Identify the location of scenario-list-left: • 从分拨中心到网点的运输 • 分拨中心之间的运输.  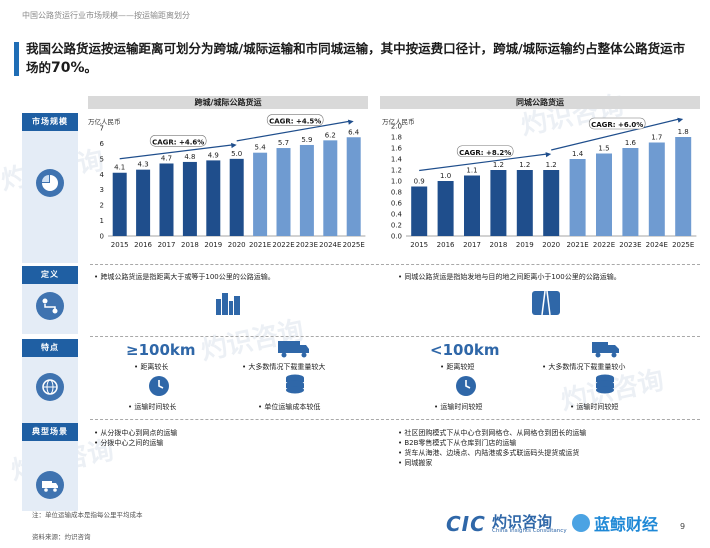
(239, 438).